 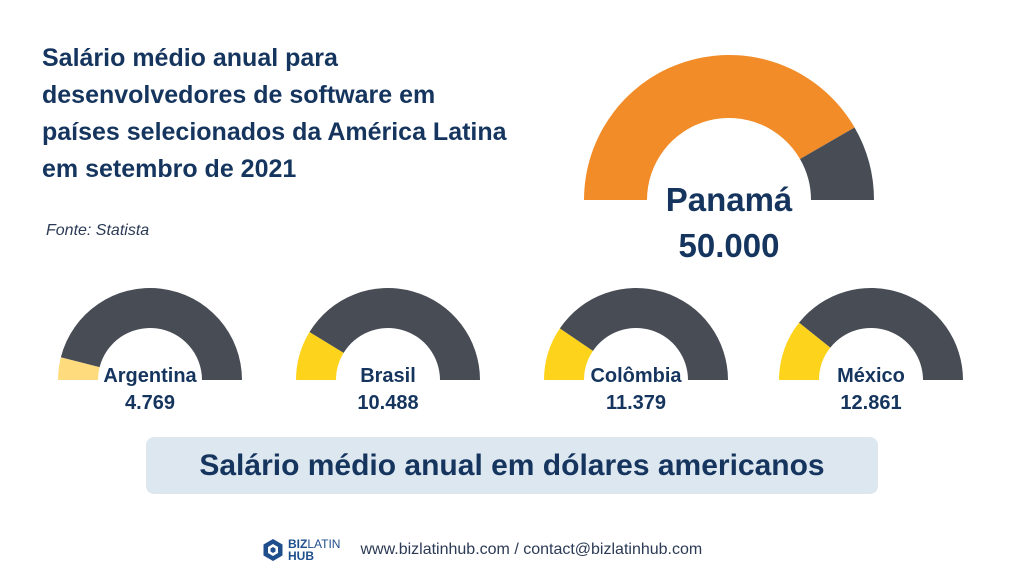 What do you see at coordinates (98, 230) in the screenshot?
I see `source-note: Fonte: Statista` at bounding box center [98, 230].